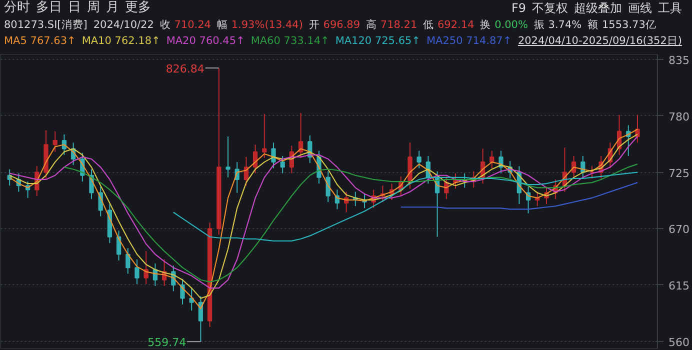  Describe the element at coordinates (519, 196) in the screenshot. I see `line-series` at that location.